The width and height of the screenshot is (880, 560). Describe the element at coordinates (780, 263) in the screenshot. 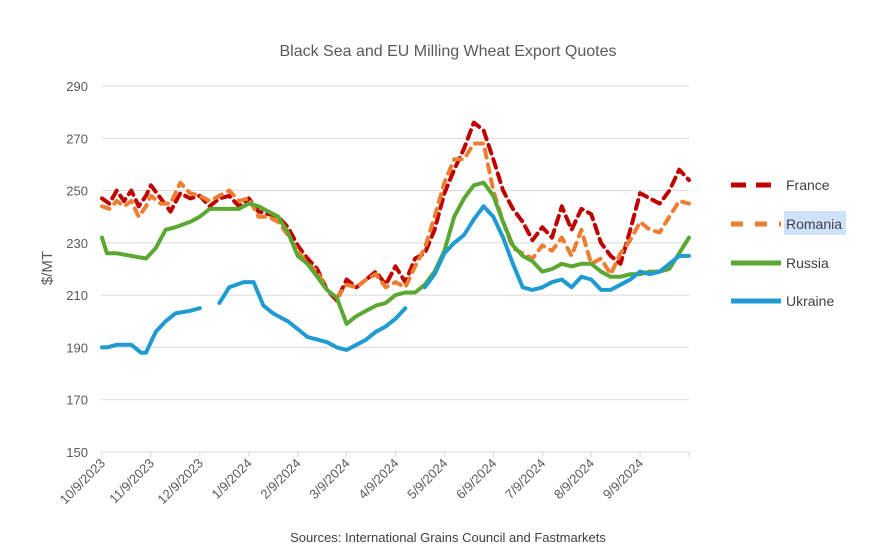

I see `legend-item-russia: Russia` at that location.